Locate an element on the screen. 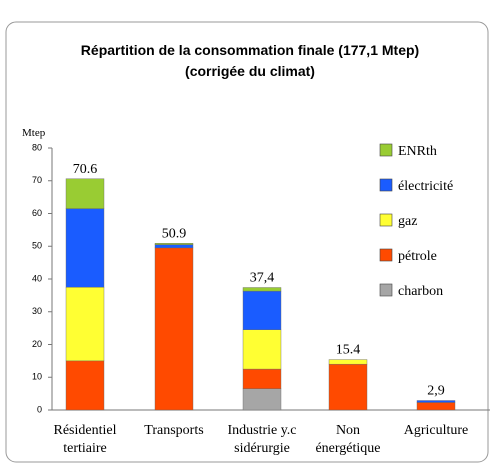  y-tick-label: 70 is located at coordinates (37, 180).